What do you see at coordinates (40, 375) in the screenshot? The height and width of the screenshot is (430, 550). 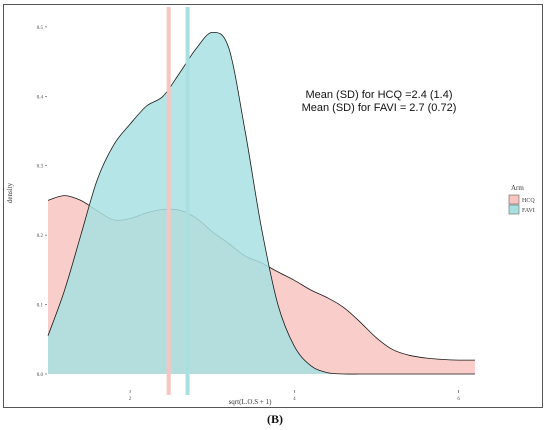 I see `y-tick-label: 0.0` at bounding box center [40, 375].